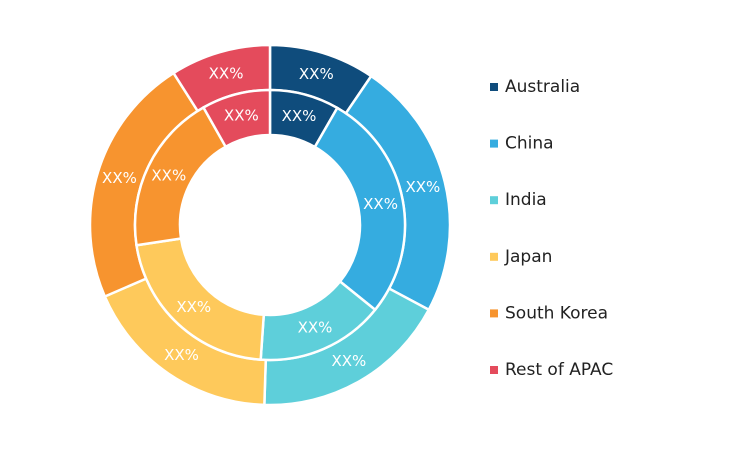 The height and width of the screenshot is (450, 750). What do you see at coordinates (526, 200) in the screenshot?
I see `legend-label: India` at bounding box center [526, 200].